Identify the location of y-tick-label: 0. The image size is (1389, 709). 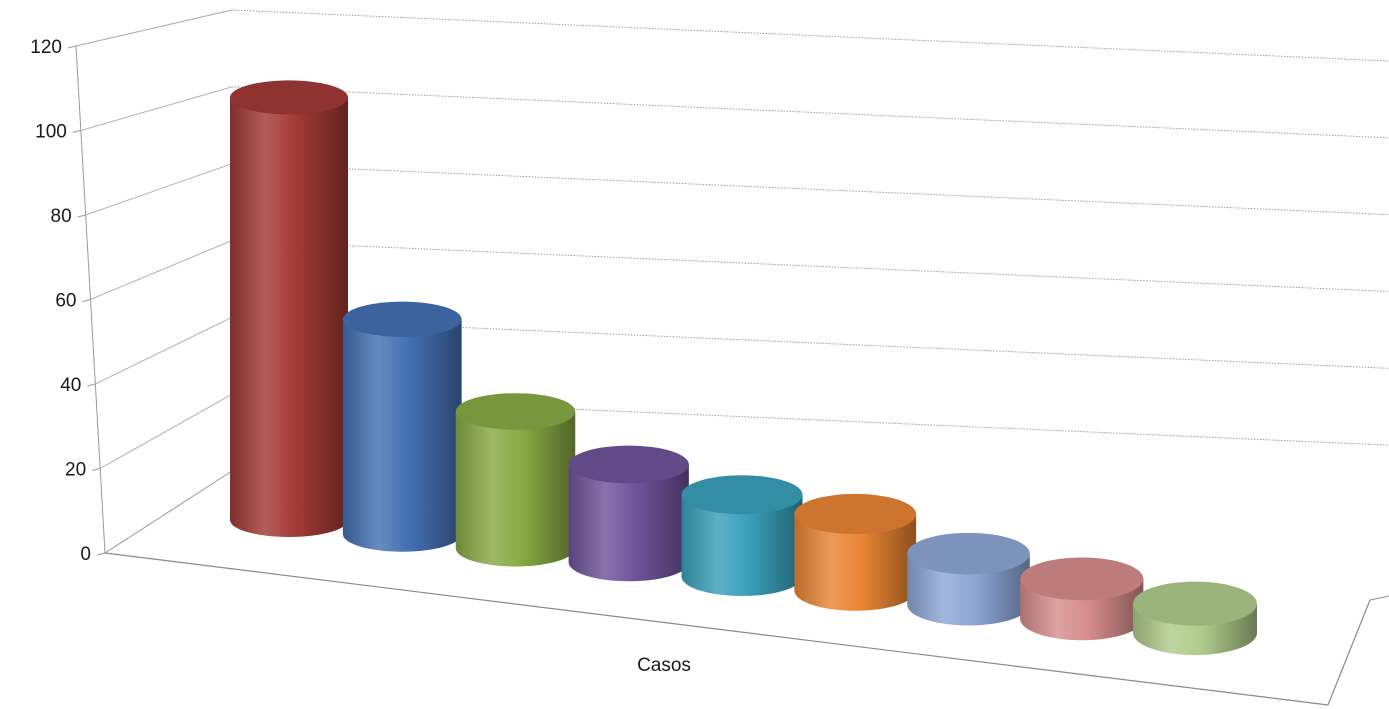
(85, 554).